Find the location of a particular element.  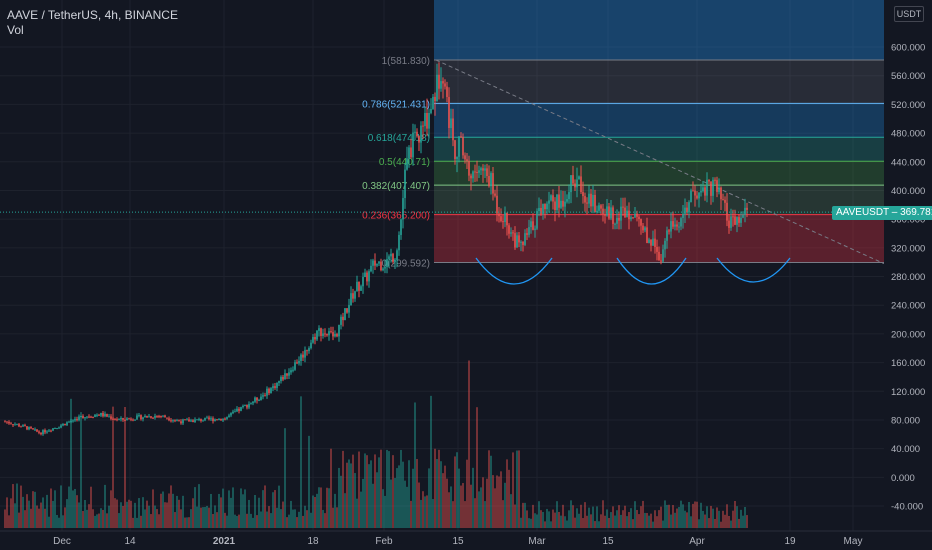

time-axis: Dec 14 2021 18 Feb 15 Mar 15 Apr 19 May is located at coordinates (466, 538).